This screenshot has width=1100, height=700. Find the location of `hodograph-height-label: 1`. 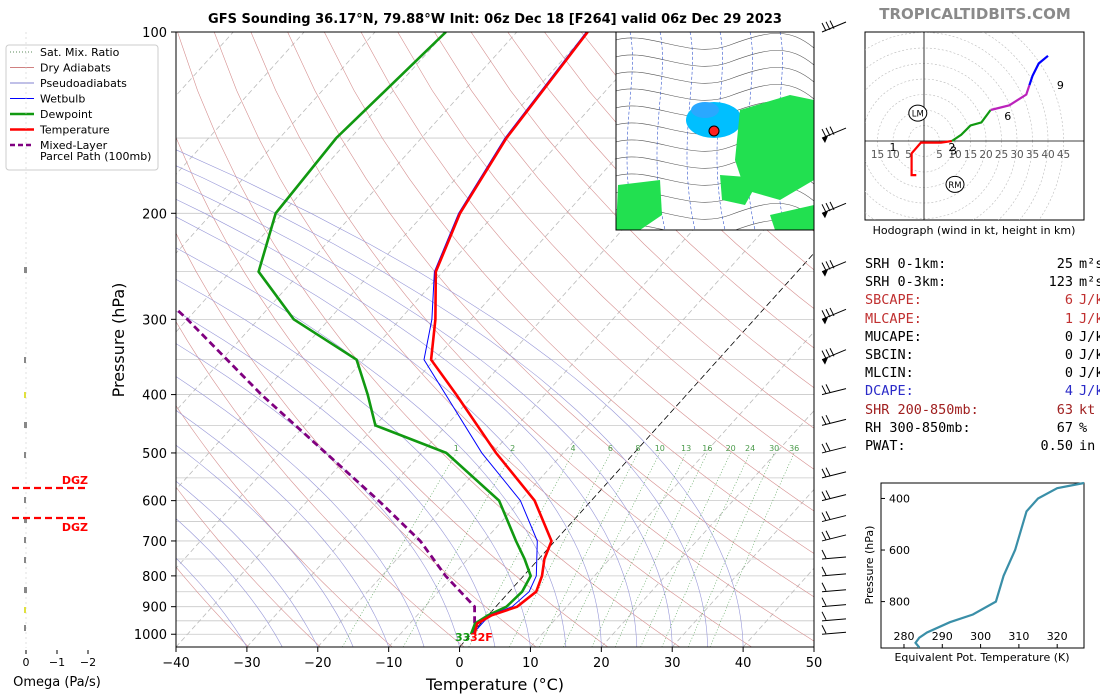

hodograph-height-label: 1 is located at coordinates (893, 147).